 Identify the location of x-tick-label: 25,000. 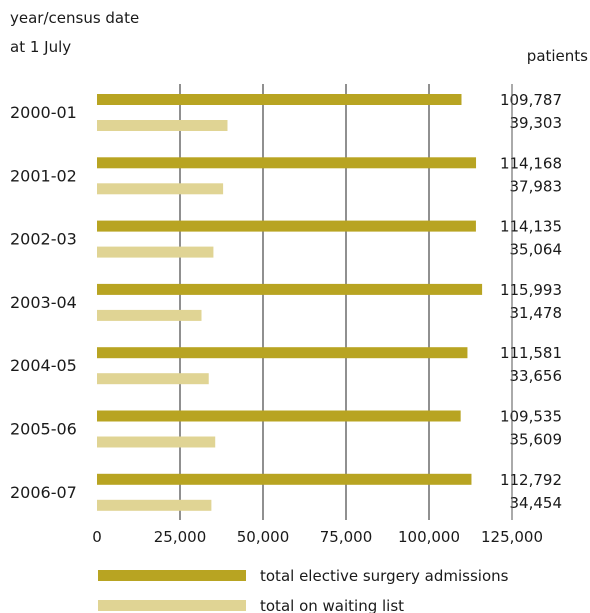
(180, 537).